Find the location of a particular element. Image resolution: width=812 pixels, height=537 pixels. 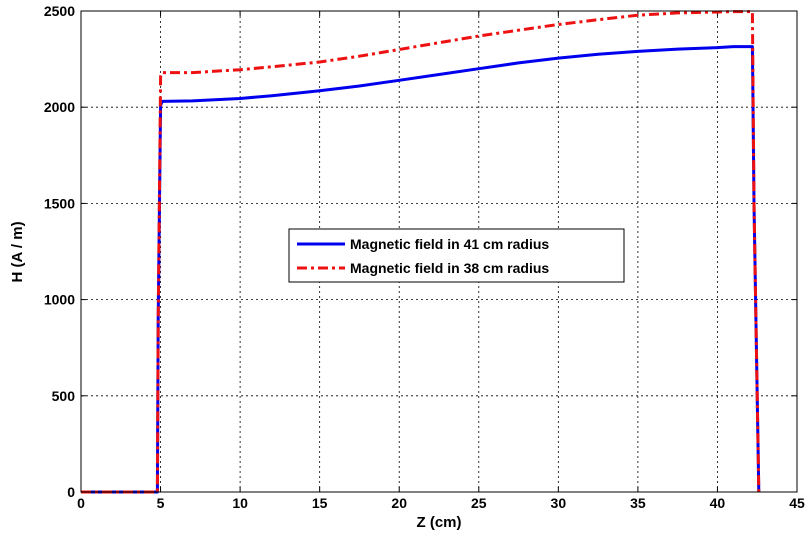

x-tick-label: 40 is located at coordinates (718, 503).